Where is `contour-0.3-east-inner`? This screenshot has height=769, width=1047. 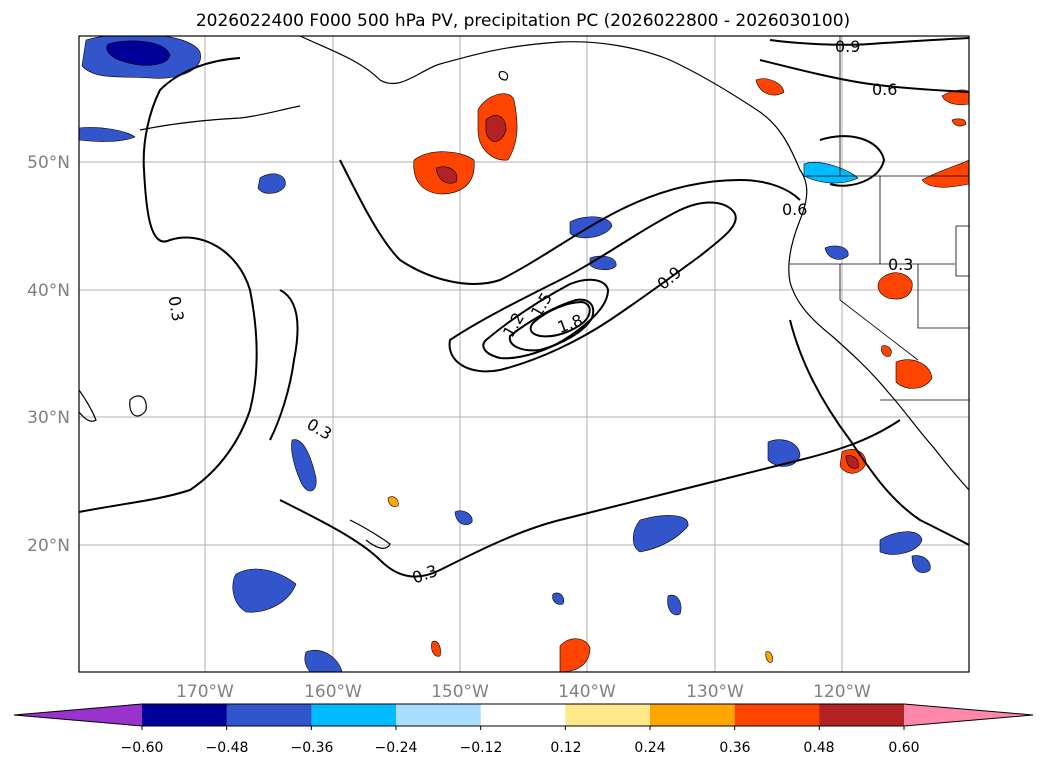
contour-0.3-east-inner is located at coordinates (879, 432).